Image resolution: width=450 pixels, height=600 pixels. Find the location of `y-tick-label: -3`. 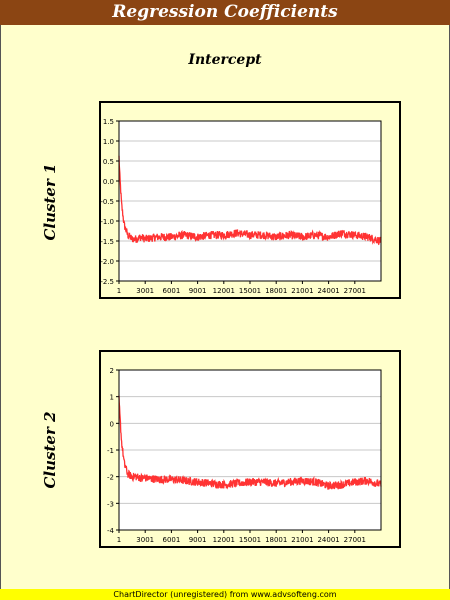

y-tick-label: -3 is located at coordinates (110, 504).